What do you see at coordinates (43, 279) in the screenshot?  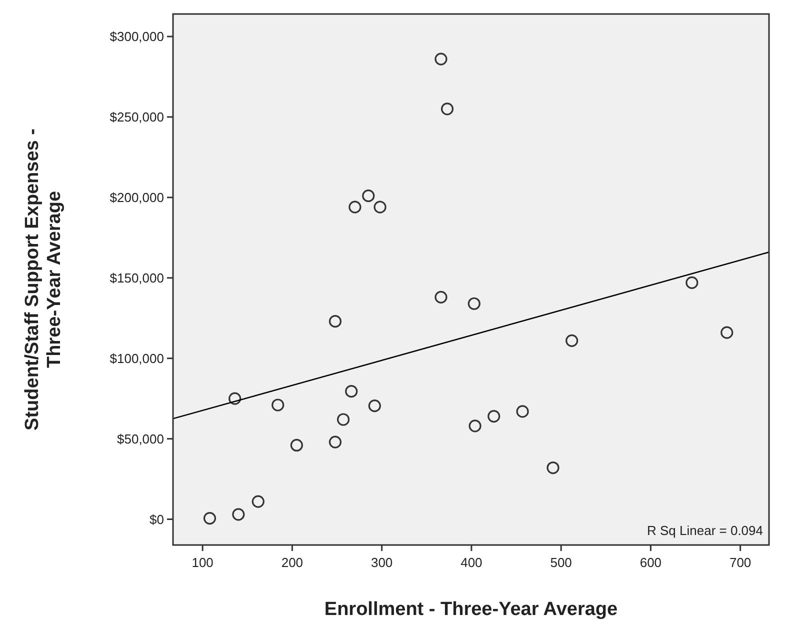 I see `y-axis-title: Student/Staff Support Expenses - Three-Year Average` at bounding box center [43, 279].